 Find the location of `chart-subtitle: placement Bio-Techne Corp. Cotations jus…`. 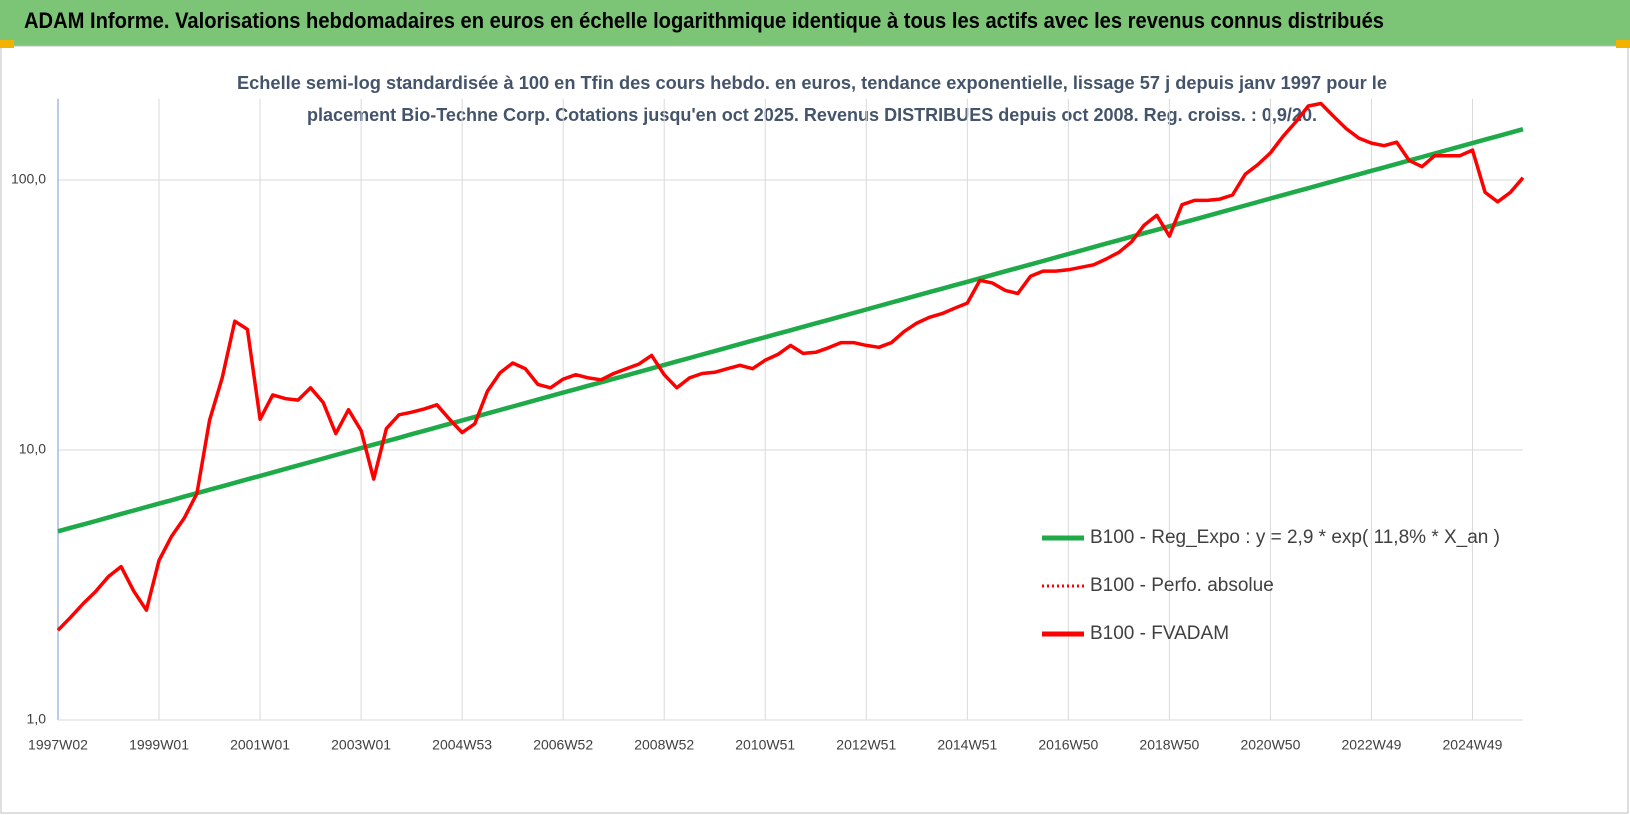

chart-subtitle: placement Bio-Techne Corp. Cotations jus… is located at coordinates (812, 115).